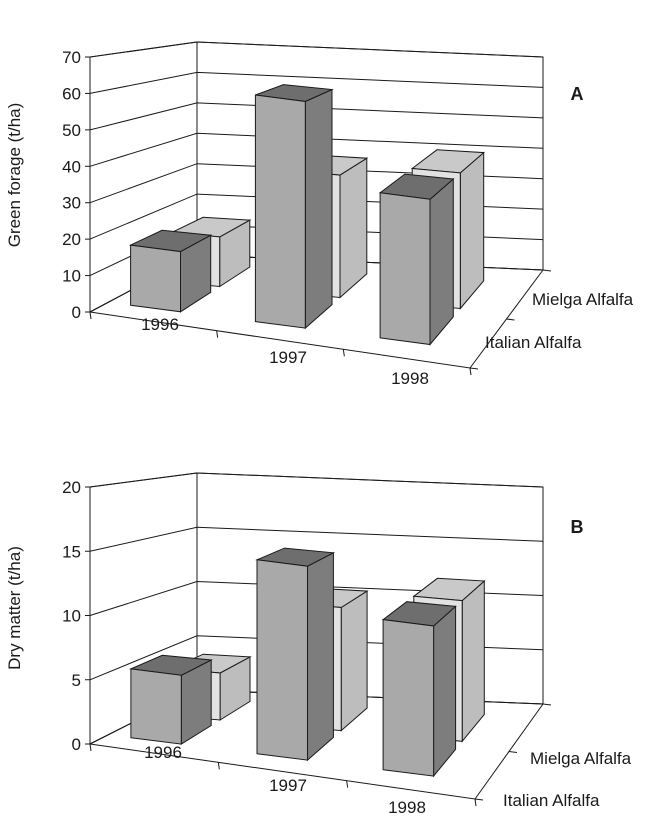 The image size is (664, 816). I want to click on y-tick-label: 5, so click(76, 680).